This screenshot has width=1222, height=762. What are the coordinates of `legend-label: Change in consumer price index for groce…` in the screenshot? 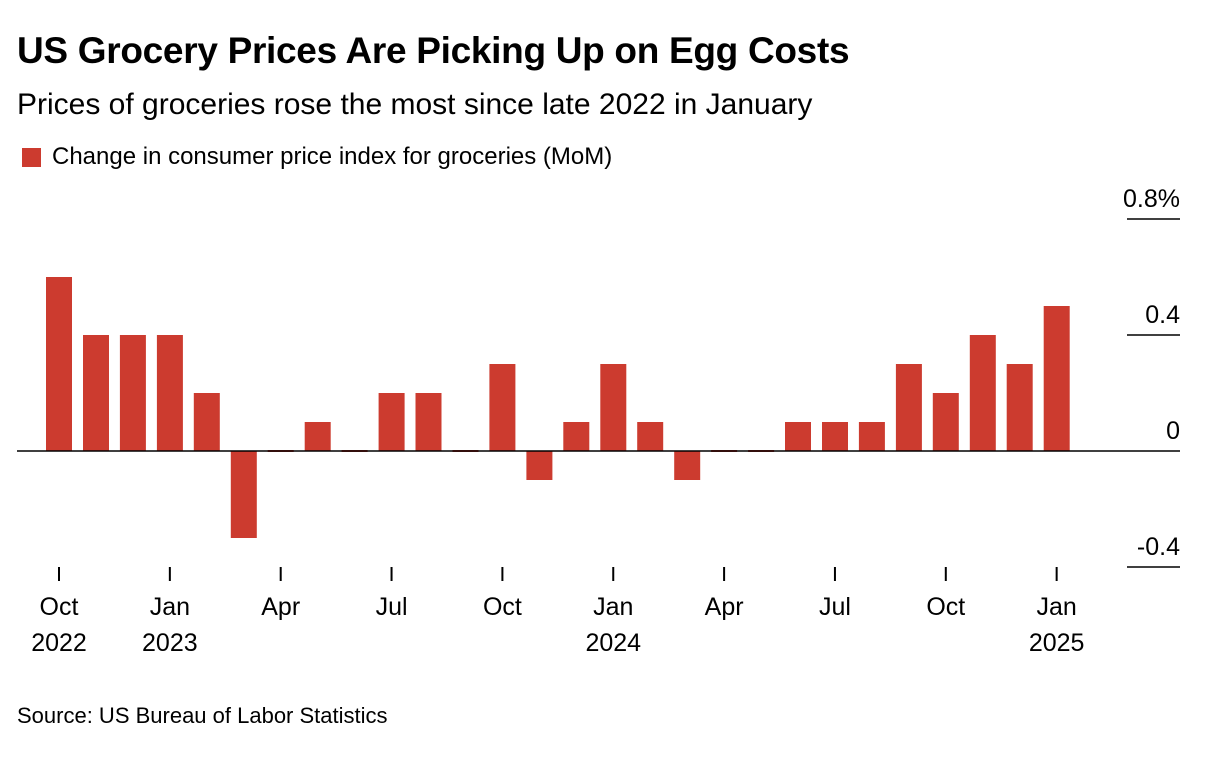 It's located at (332, 156).